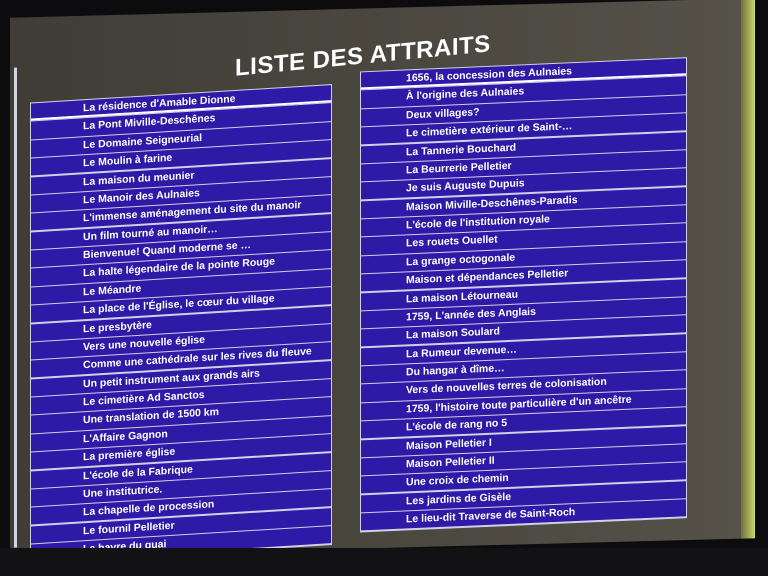  Describe the element at coordinates (384, 562) in the screenshot. I see `room-floor-dark` at that location.